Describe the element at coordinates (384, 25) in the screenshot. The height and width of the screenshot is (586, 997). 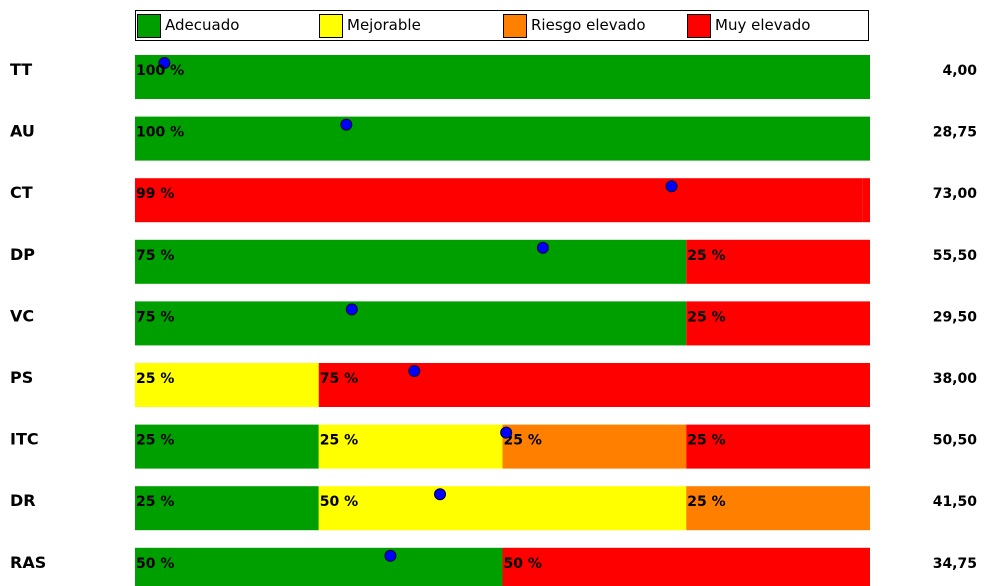
I see `legend-label: Mejorable` at that location.